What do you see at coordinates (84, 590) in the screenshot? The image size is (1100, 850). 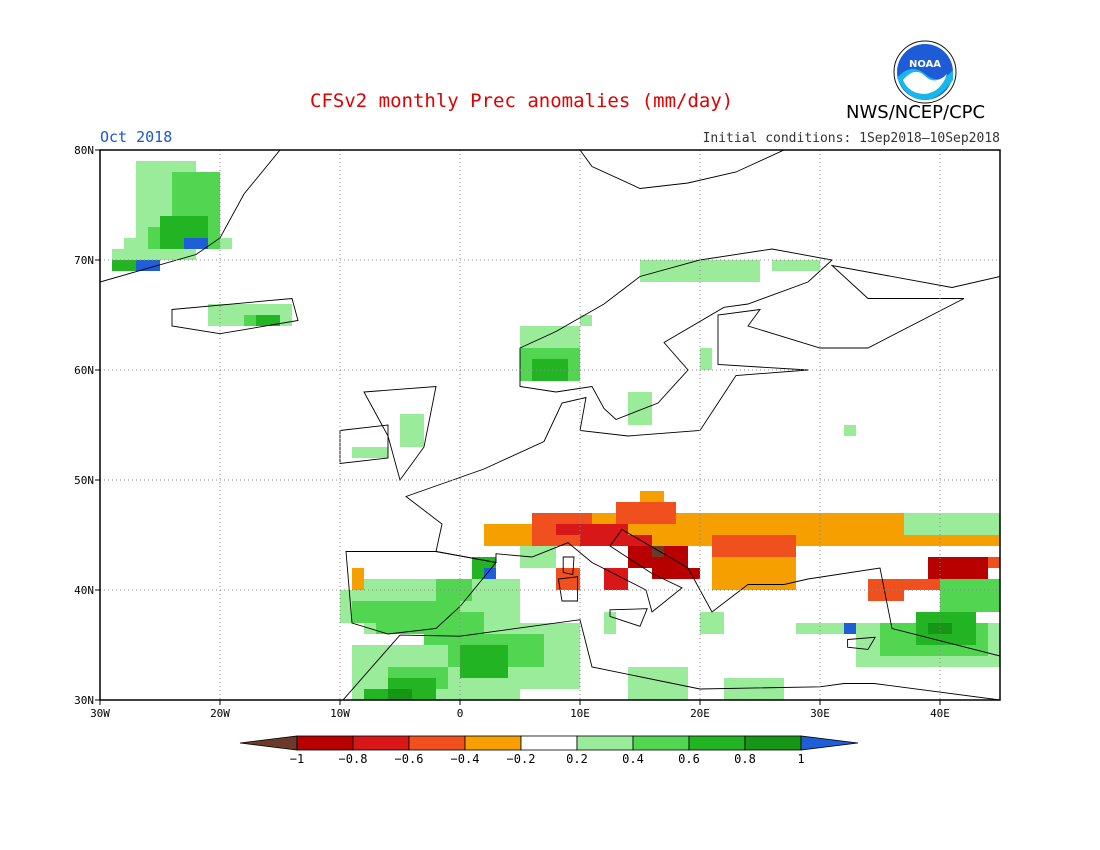 I see `lat-tick-label: 40N` at bounding box center [84, 590].